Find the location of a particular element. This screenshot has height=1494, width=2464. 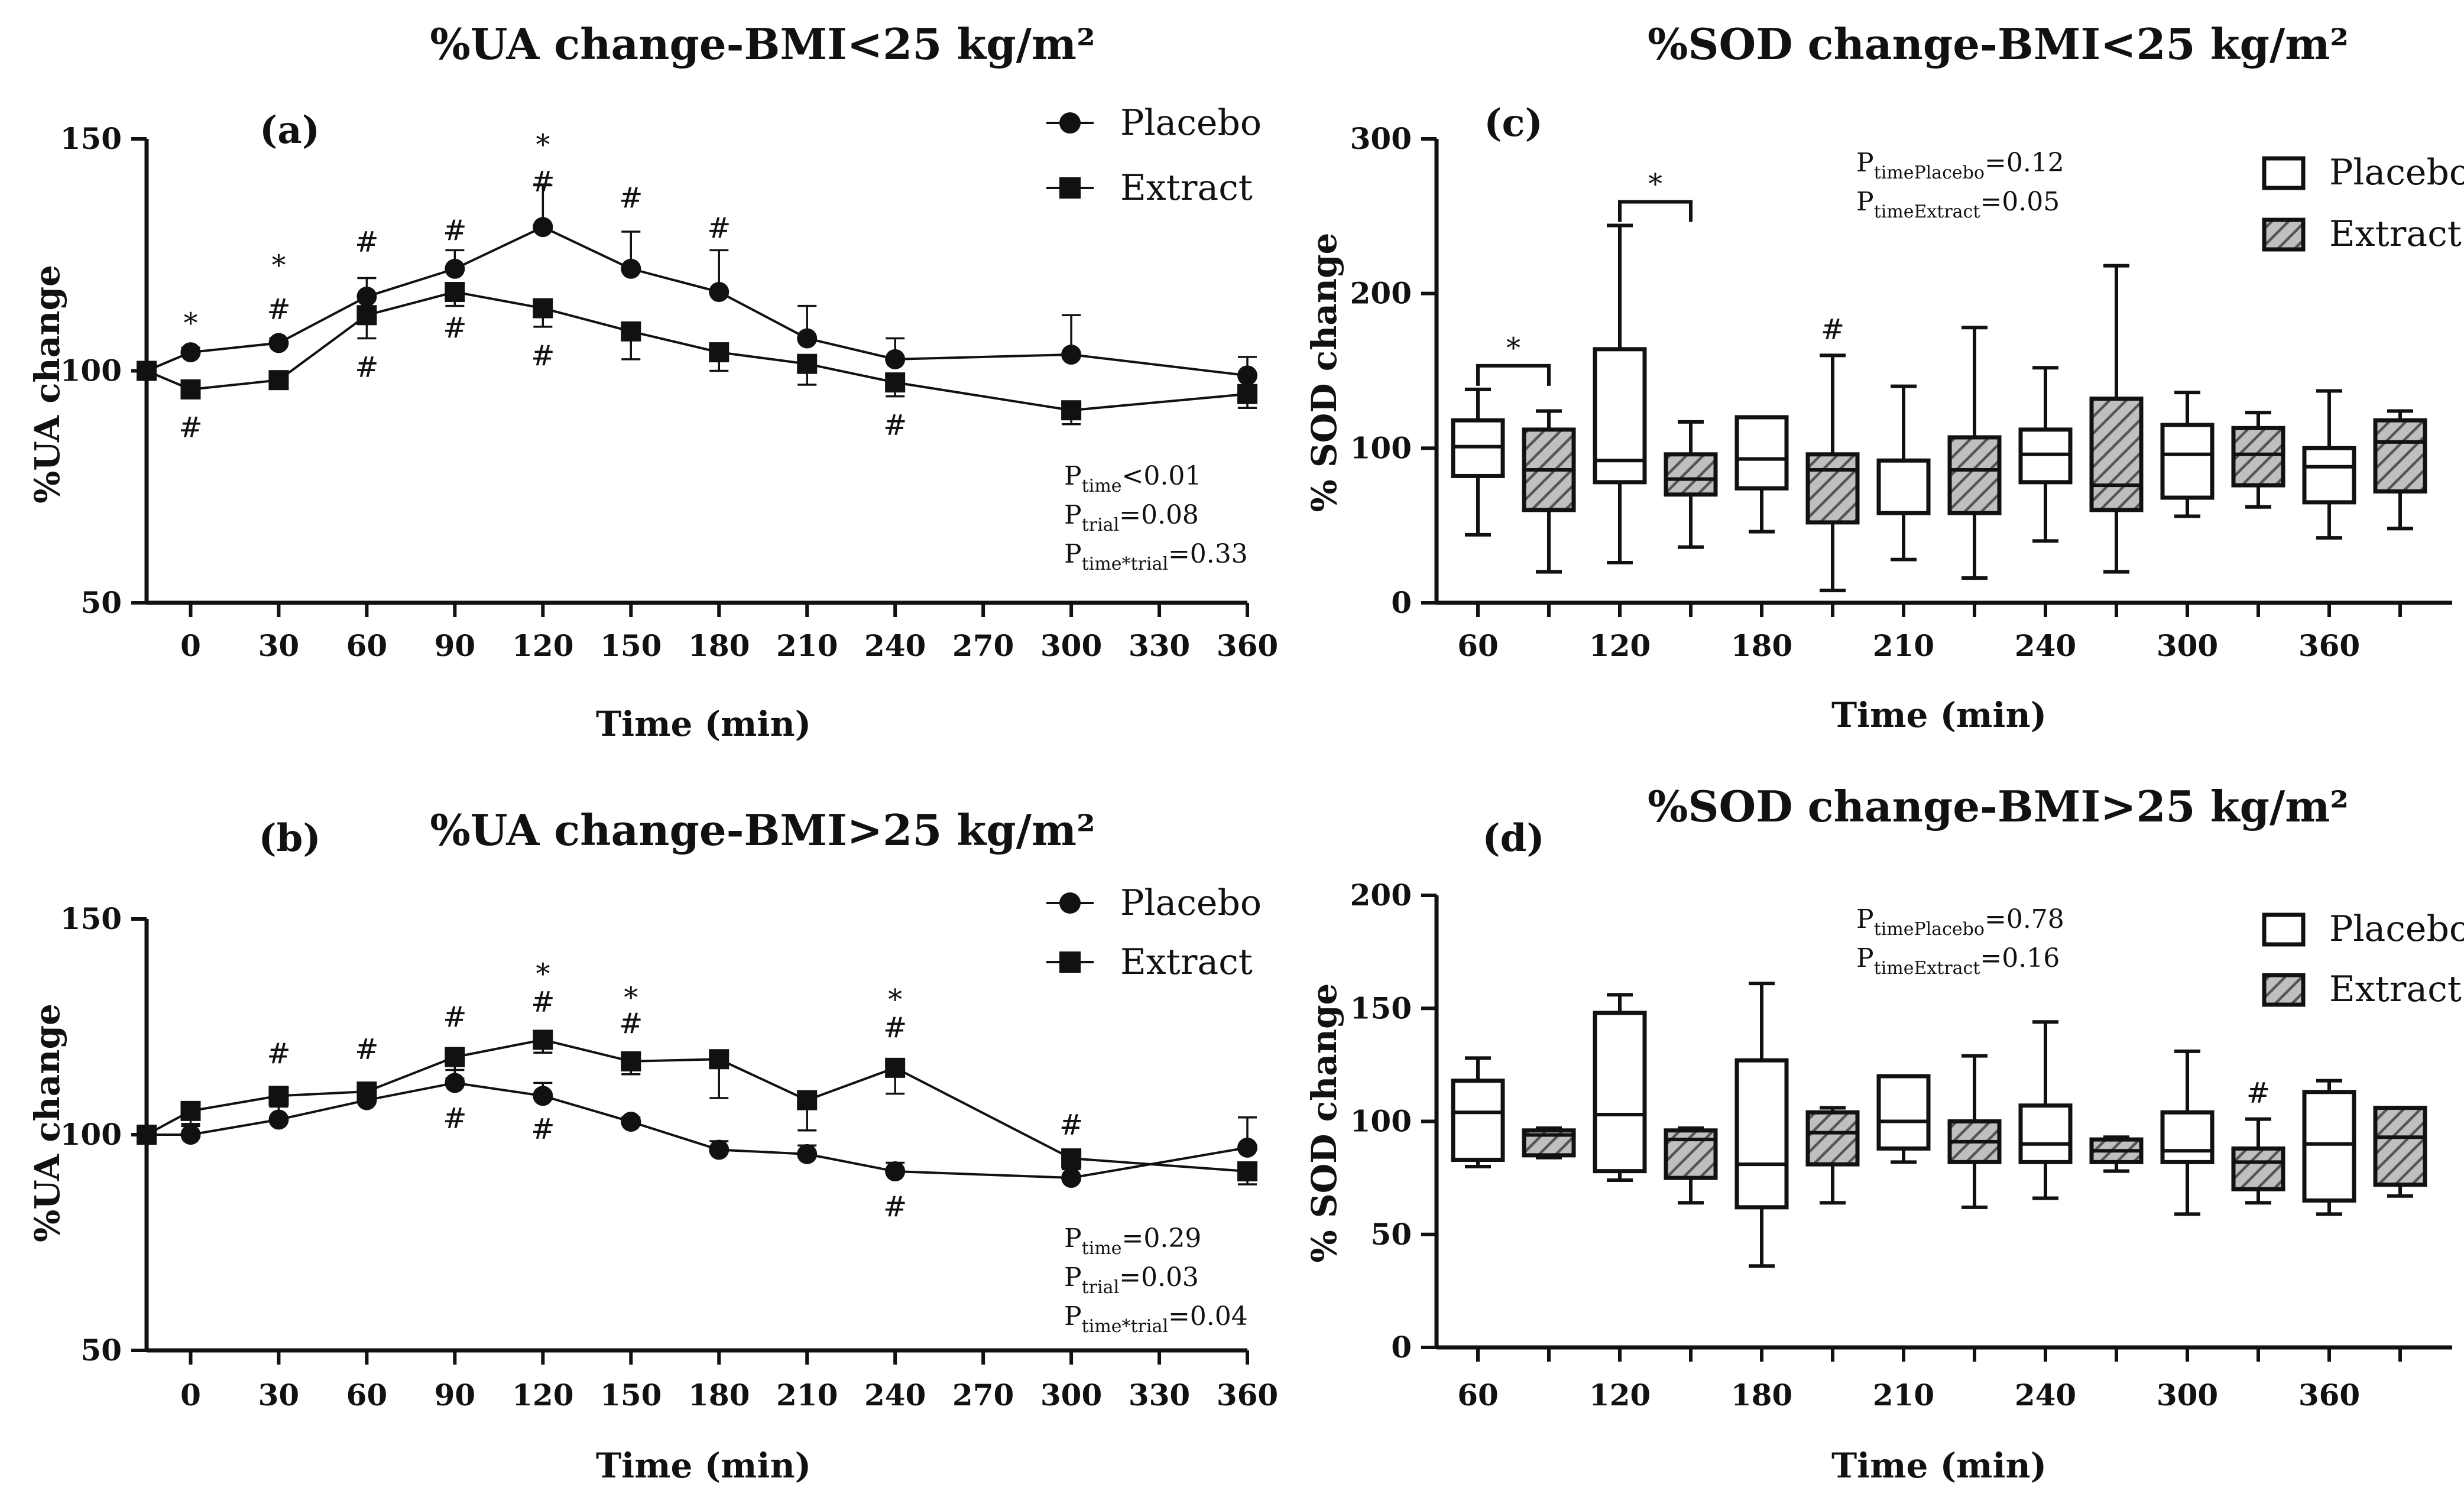

y-tick-label: 100 is located at coordinates (91, 1134).